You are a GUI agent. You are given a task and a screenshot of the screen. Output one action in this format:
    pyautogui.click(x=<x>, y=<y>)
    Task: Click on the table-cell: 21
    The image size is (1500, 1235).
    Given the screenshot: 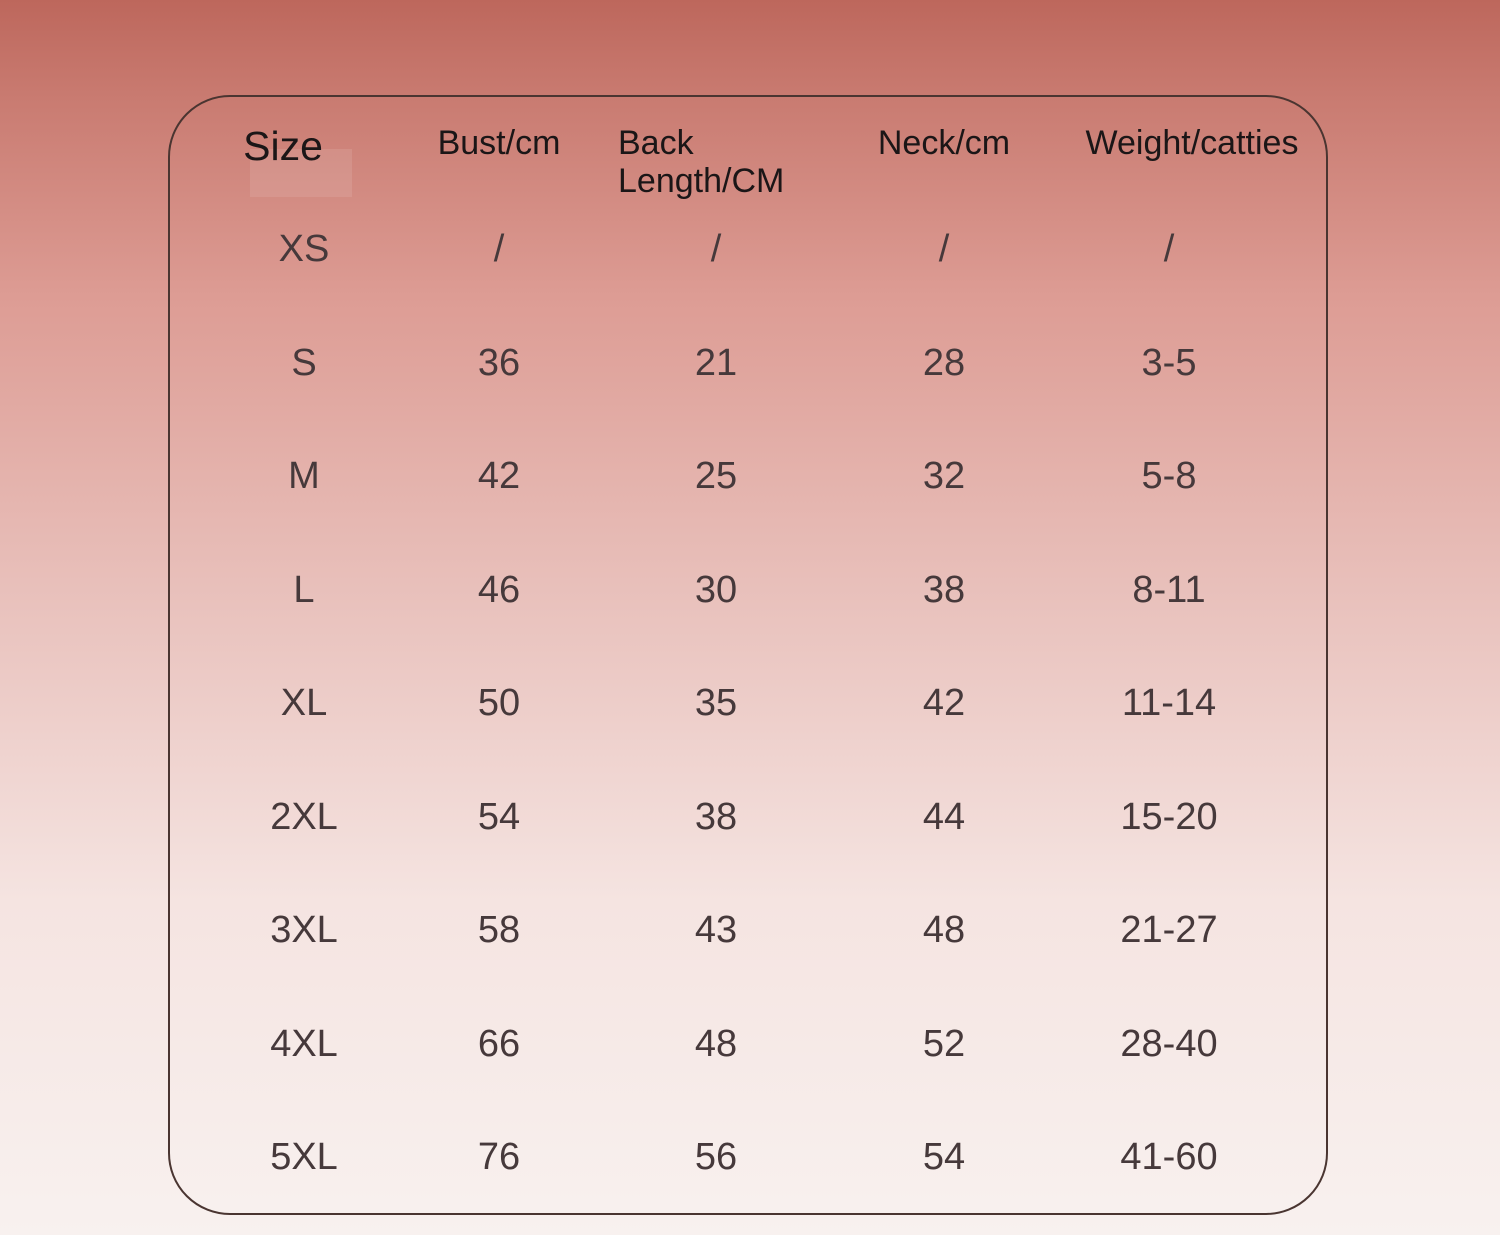 What is the action you would take?
    pyautogui.click(x=716, y=362)
    